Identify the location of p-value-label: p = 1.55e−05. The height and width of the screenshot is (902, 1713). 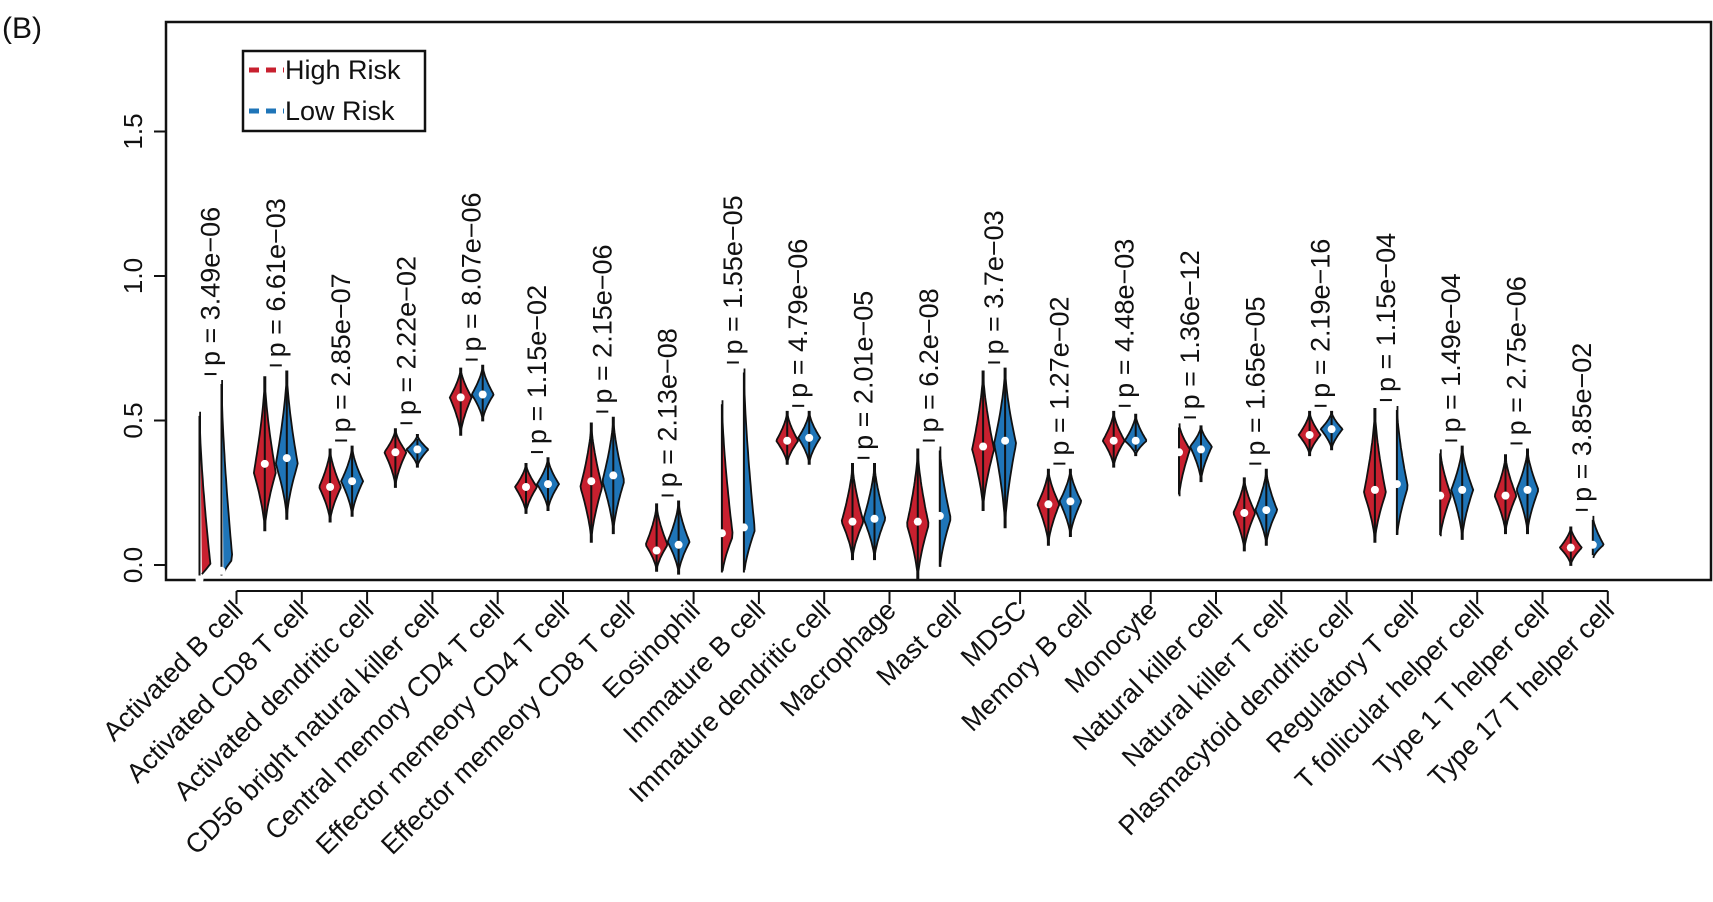
(733, 274).